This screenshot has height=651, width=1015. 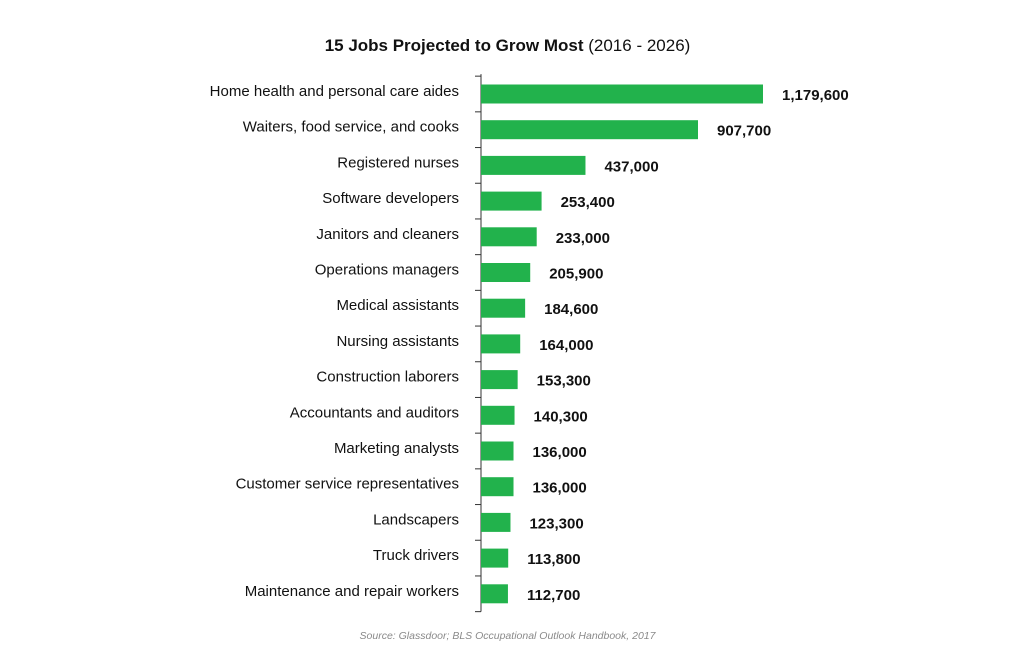 I want to click on value-label: 437,000, so click(x=631, y=166).